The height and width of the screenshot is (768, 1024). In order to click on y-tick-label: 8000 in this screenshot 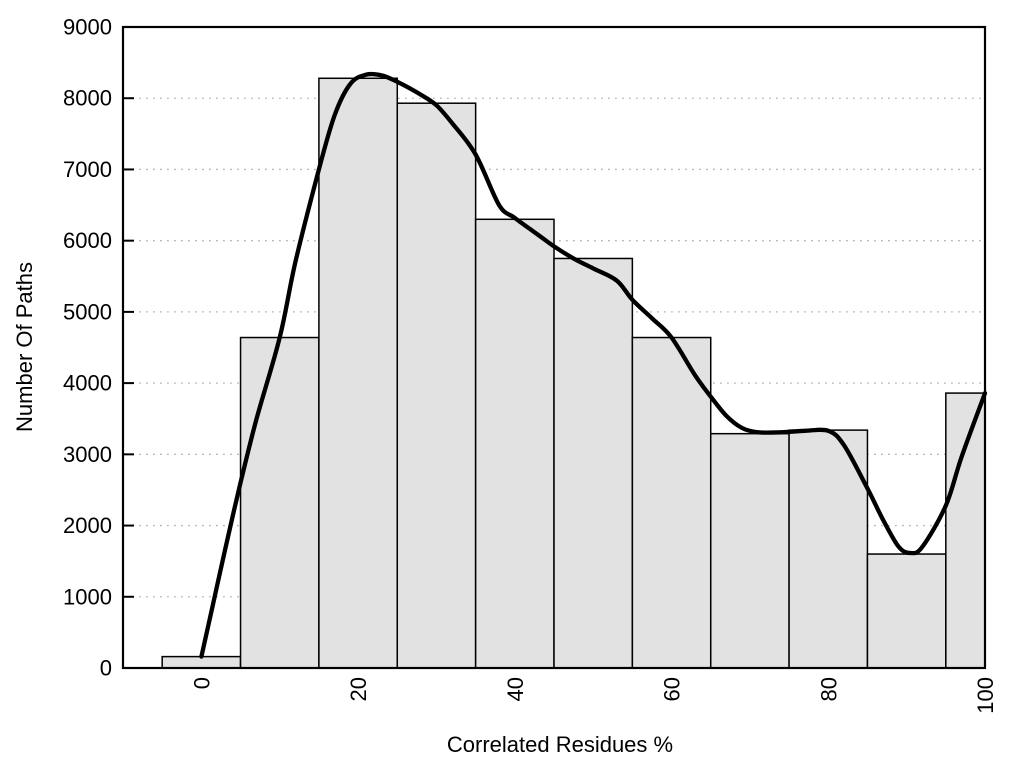, I will do `click(87, 98)`.